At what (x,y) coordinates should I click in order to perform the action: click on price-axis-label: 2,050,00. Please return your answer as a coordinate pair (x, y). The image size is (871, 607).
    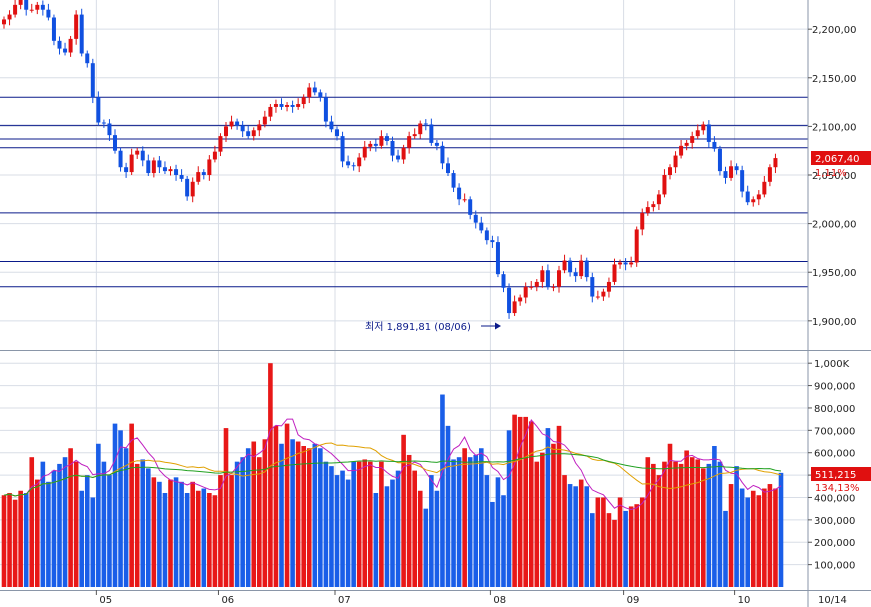
    Looking at the image, I should click on (834, 176).